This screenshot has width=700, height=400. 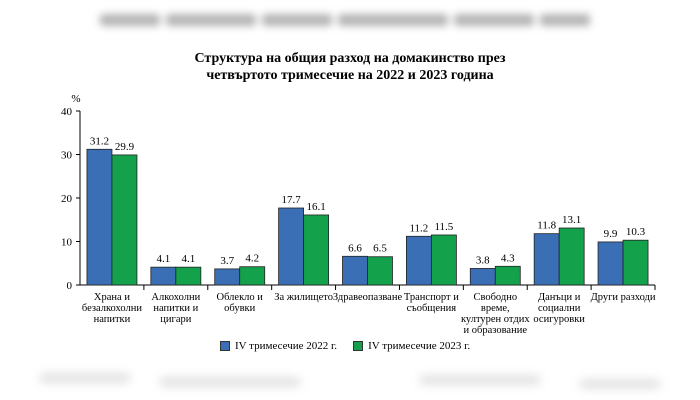 I want to click on data-label-2022: 4.1, so click(x=163, y=259).